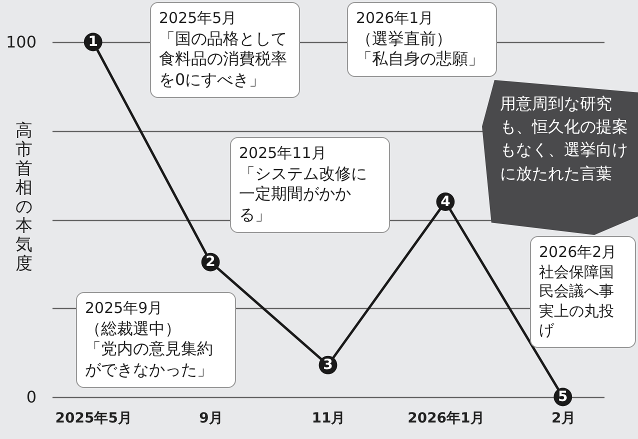 The image size is (638, 439). Describe the element at coordinates (211, 262) in the screenshot. I see `annotation: 2` at that location.